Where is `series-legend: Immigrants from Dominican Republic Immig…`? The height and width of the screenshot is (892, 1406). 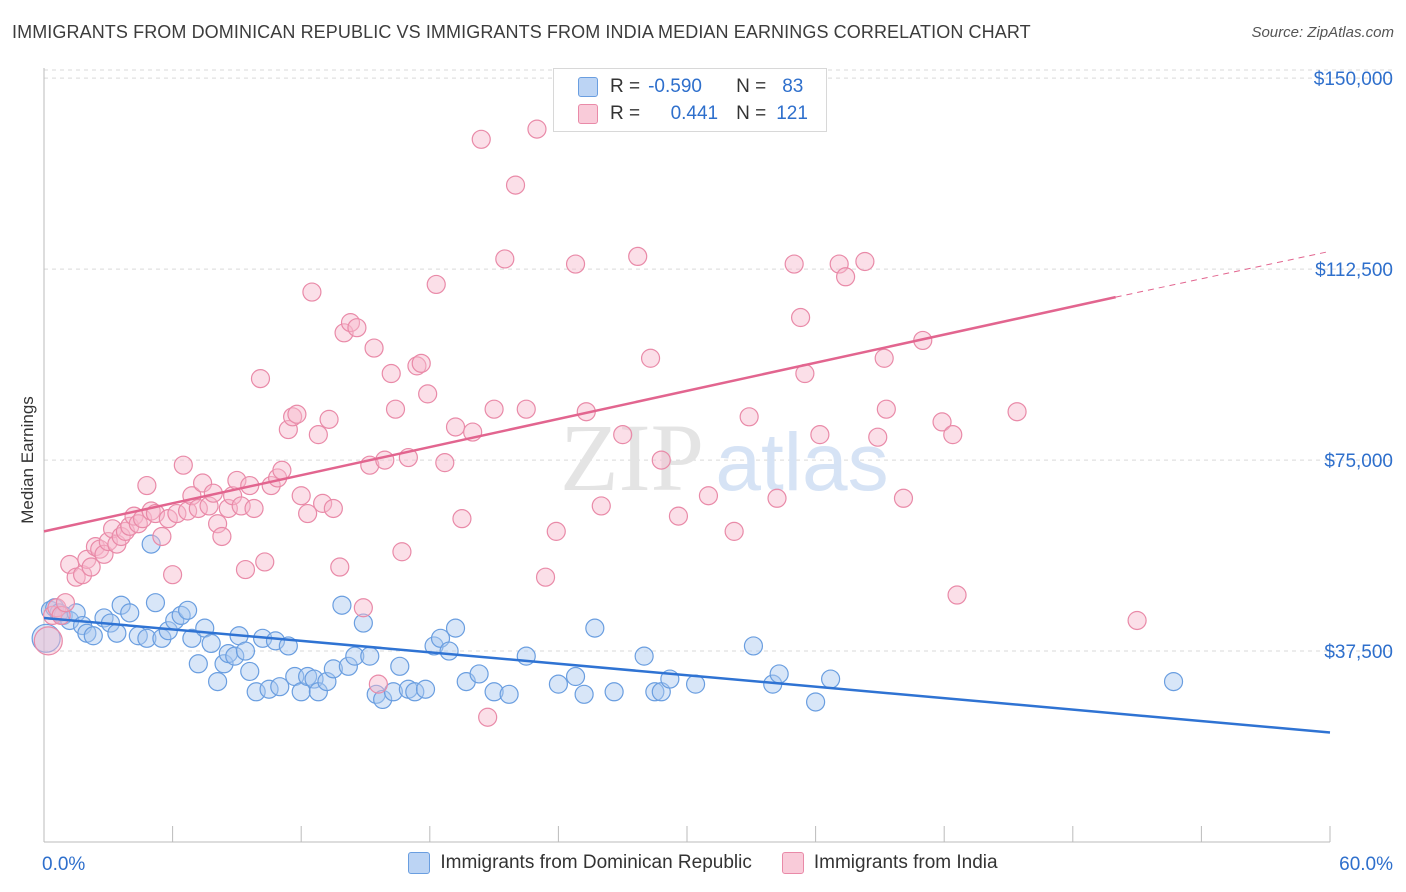
series-legend: Immigrants from Dominican Republic Immig… is located at coordinates (703, 863).